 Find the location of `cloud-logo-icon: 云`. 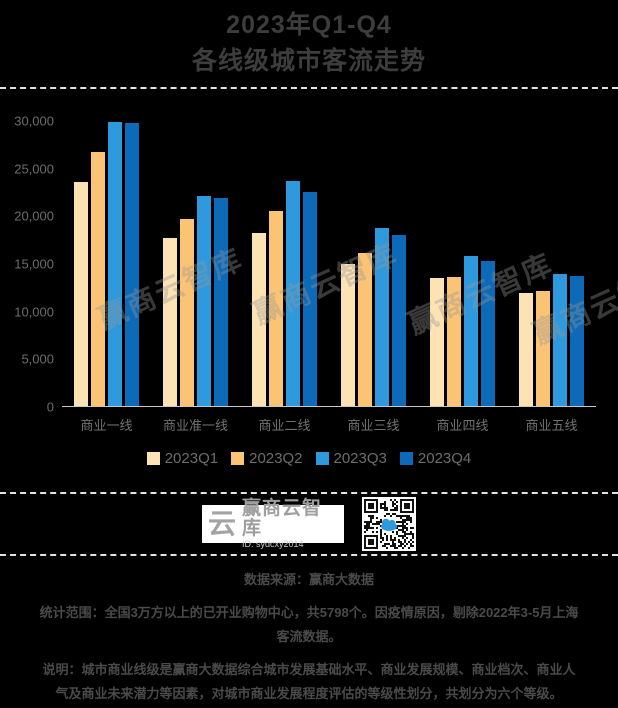

cloud-logo-icon: 云 is located at coordinates (222, 523).